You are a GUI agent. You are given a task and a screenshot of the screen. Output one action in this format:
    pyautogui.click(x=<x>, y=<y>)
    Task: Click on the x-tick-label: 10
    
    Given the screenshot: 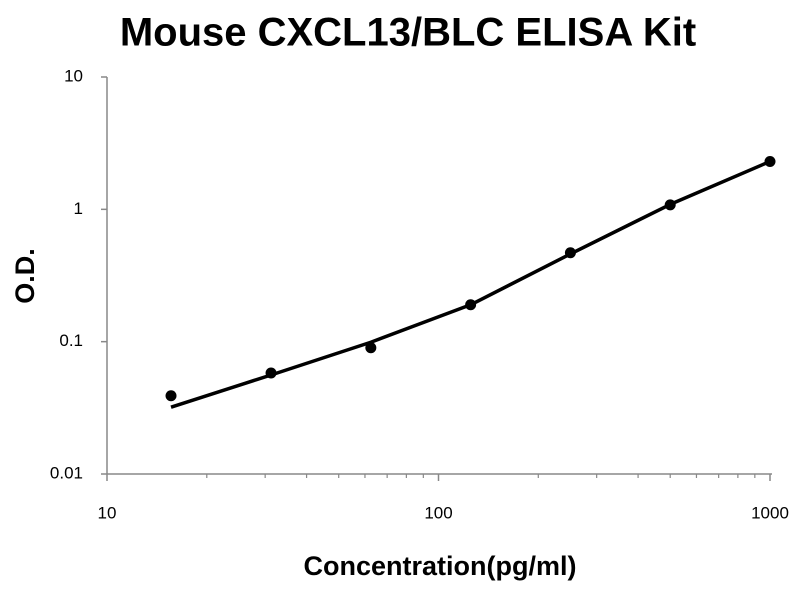 What is the action you would take?
    pyautogui.click(x=107, y=512)
    